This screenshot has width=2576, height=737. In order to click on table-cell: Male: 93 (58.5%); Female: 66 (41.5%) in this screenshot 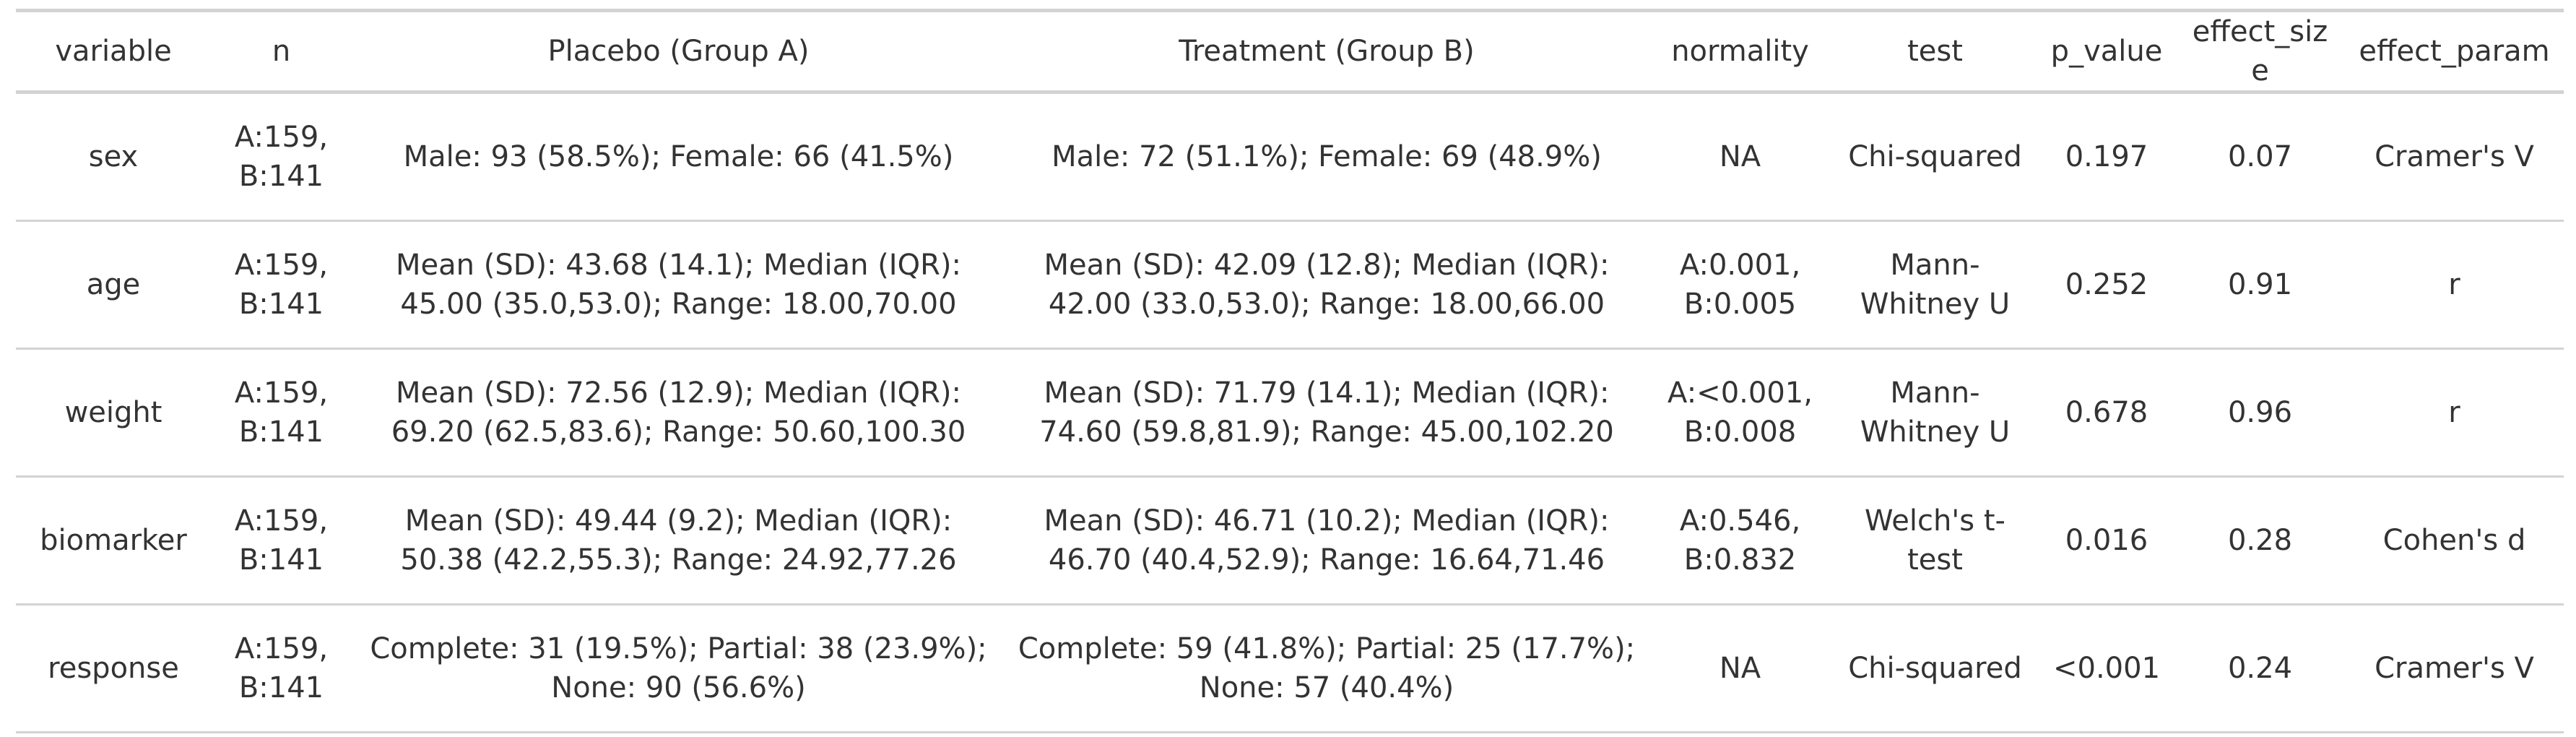, I will do `click(678, 157)`.